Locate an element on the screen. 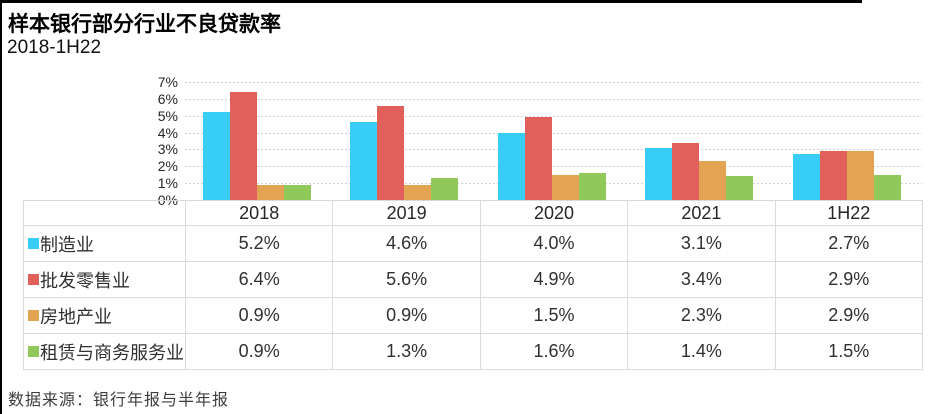 The height and width of the screenshot is (414, 949). legend-cell: 制造业 is located at coordinates (104, 243).